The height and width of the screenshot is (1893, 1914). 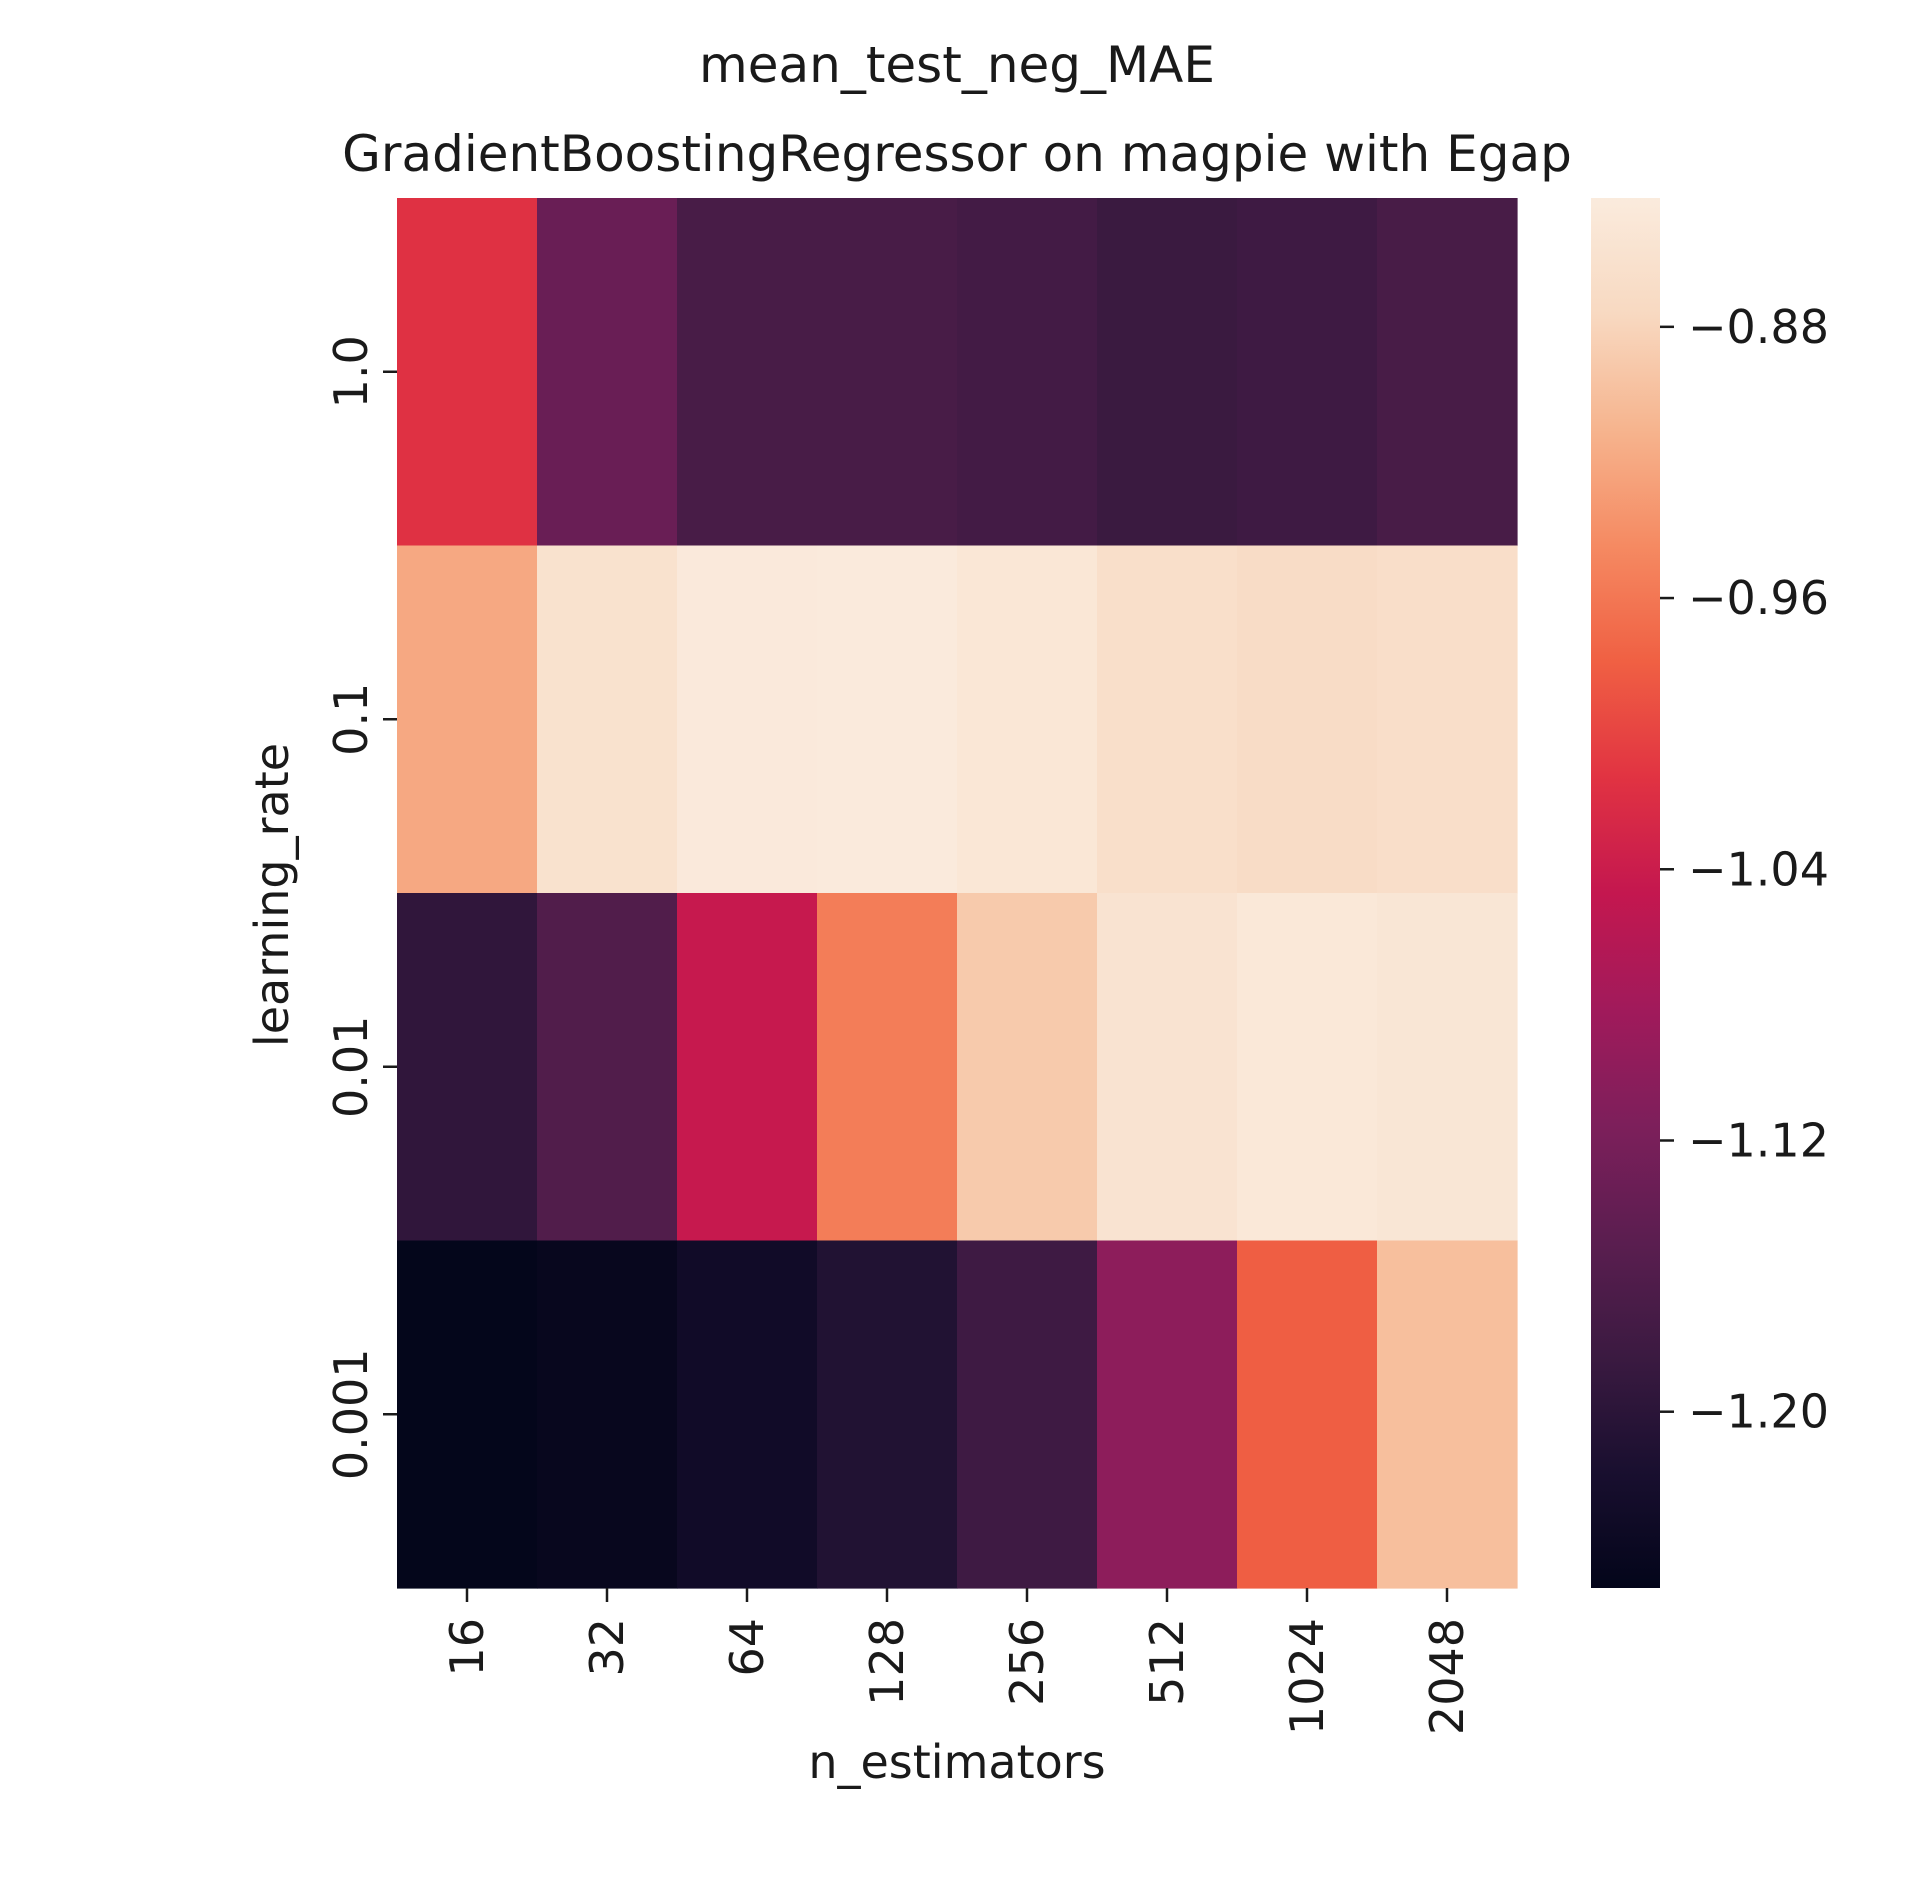 What do you see at coordinates (956, 1762) in the screenshot?
I see `x-axis-label: n_estimators` at bounding box center [956, 1762].